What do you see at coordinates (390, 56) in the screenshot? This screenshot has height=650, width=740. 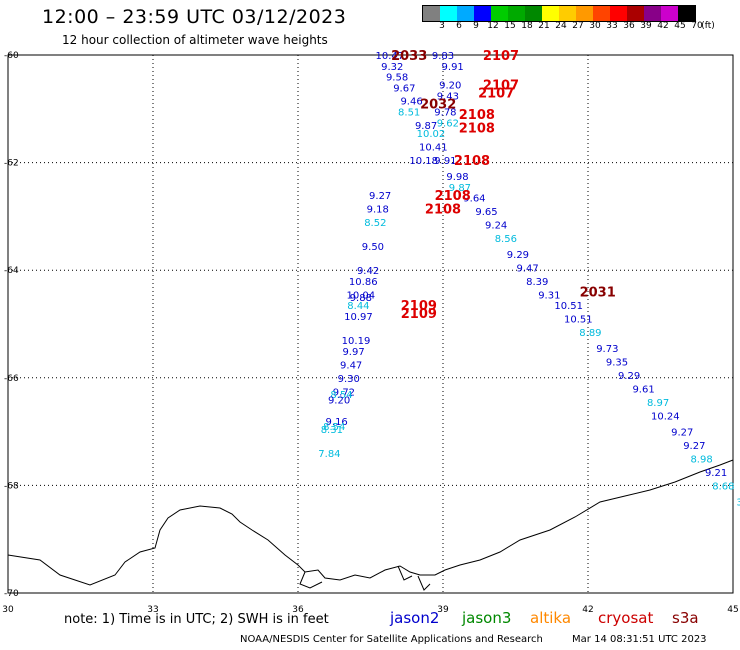 I see `wave-height-label: 10.47` at bounding box center [390, 56].